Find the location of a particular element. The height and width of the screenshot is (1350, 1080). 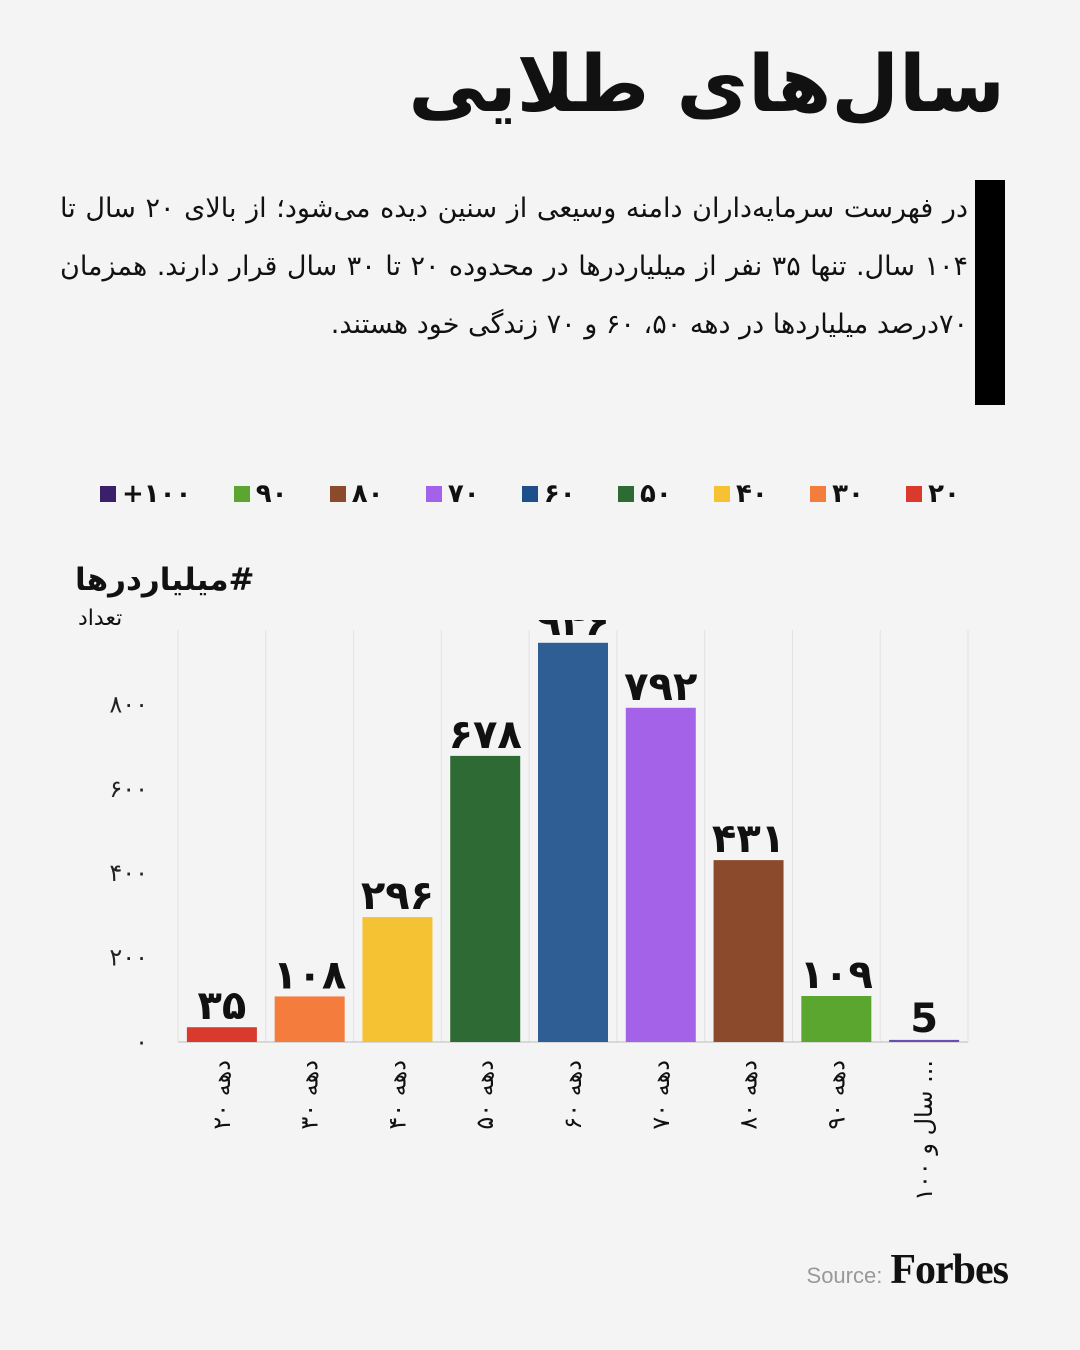

x-tick-label: دهه ۴۰ is located at coordinates (397, 1095).